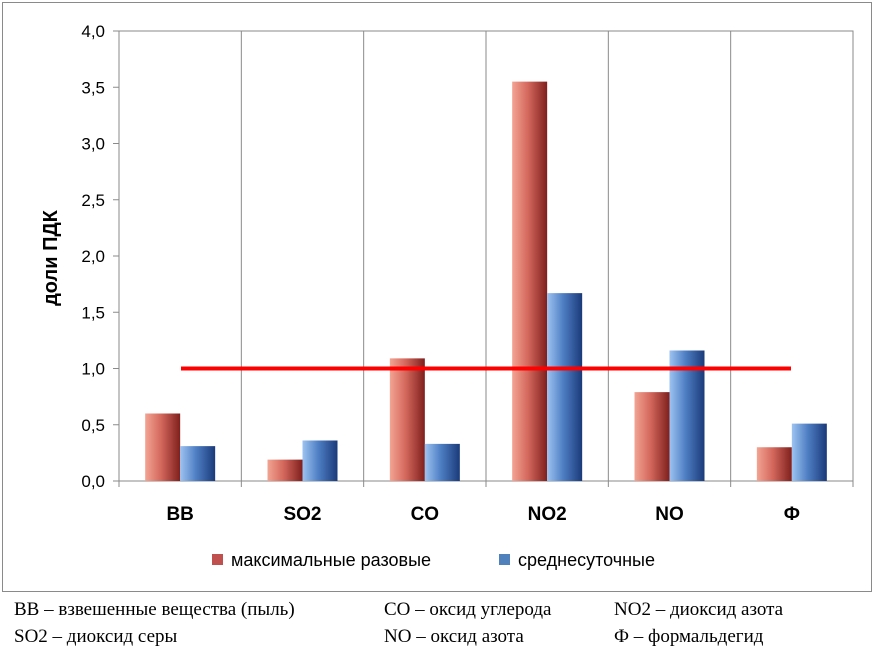 Image resolution: width=876 pixels, height=658 pixels. What do you see at coordinates (547, 514) in the screenshot?
I see `x-category-label: NO2` at bounding box center [547, 514].